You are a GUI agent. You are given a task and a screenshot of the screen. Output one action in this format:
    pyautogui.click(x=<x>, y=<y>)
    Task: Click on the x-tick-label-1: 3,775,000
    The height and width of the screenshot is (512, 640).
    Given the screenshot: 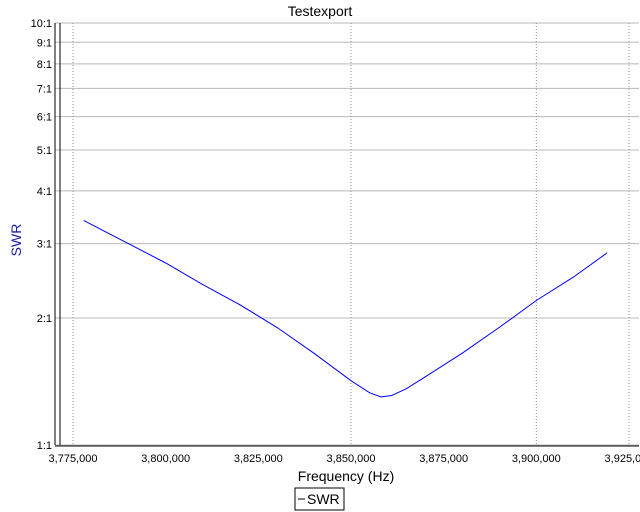 What is the action you would take?
    pyautogui.click(x=73, y=459)
    